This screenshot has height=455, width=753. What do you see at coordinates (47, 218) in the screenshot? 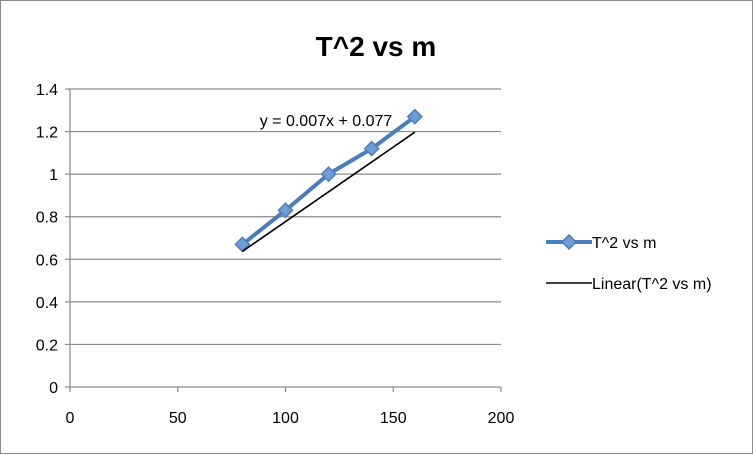
I see `y-tick-label: 0.8` at bounding box center [47, 218].